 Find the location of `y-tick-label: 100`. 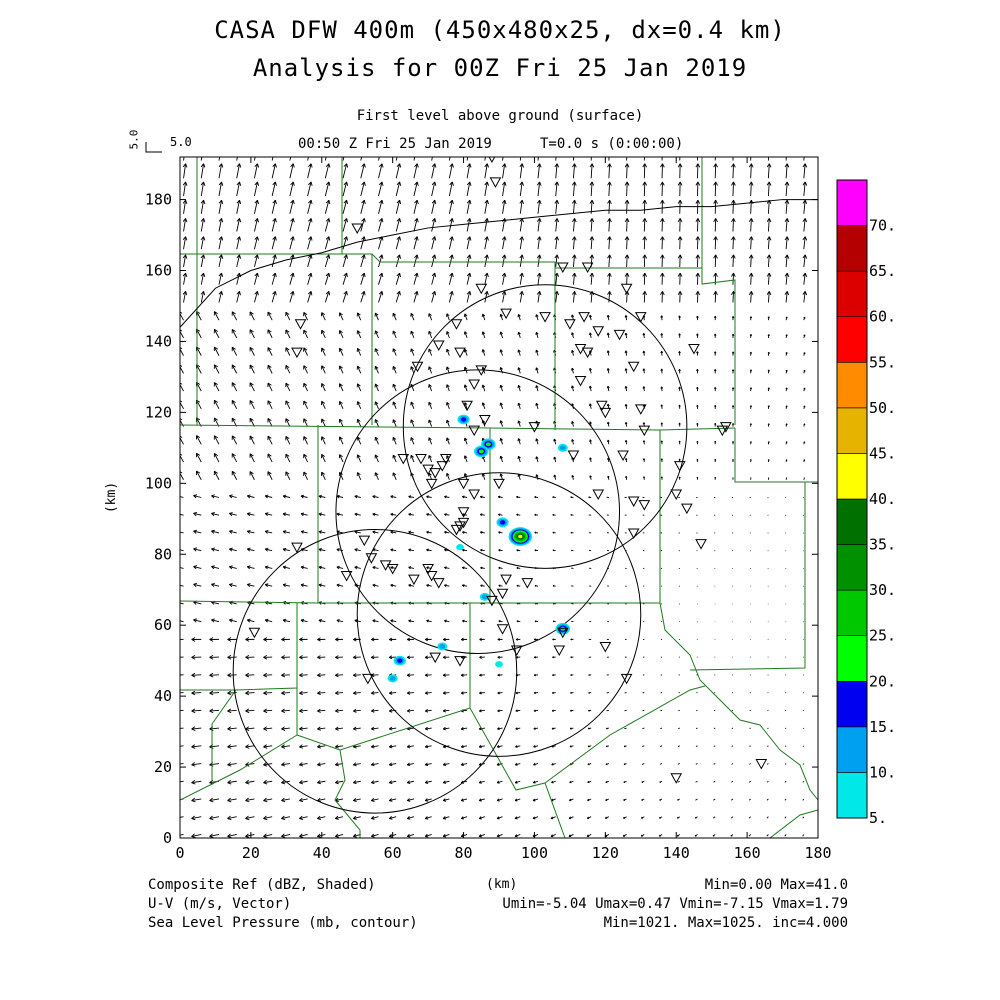

y-tick-label: 100 is located at coordinates (158, 483).